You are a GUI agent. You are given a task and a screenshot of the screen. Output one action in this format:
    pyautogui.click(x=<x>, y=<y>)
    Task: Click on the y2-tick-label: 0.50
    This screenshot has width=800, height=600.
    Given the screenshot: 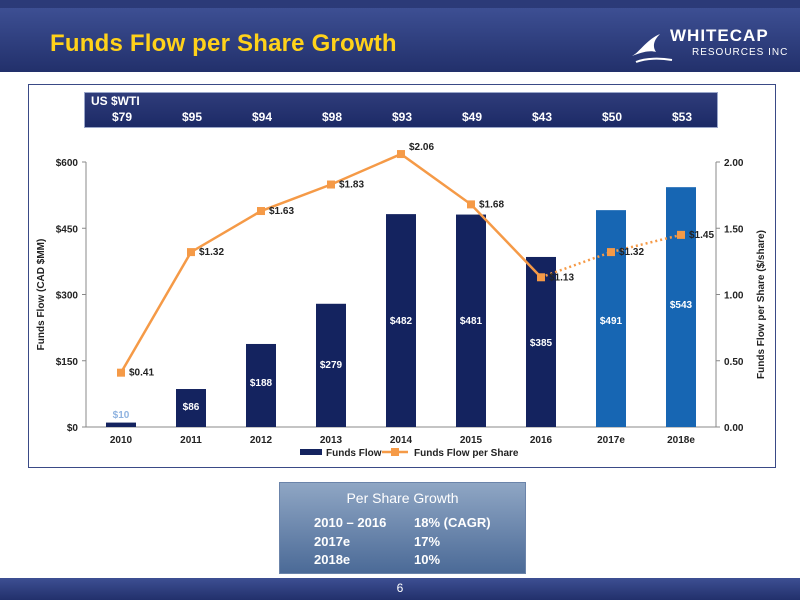 What is the action you would take?
    pyautogui.click(x=734, y=362)
    